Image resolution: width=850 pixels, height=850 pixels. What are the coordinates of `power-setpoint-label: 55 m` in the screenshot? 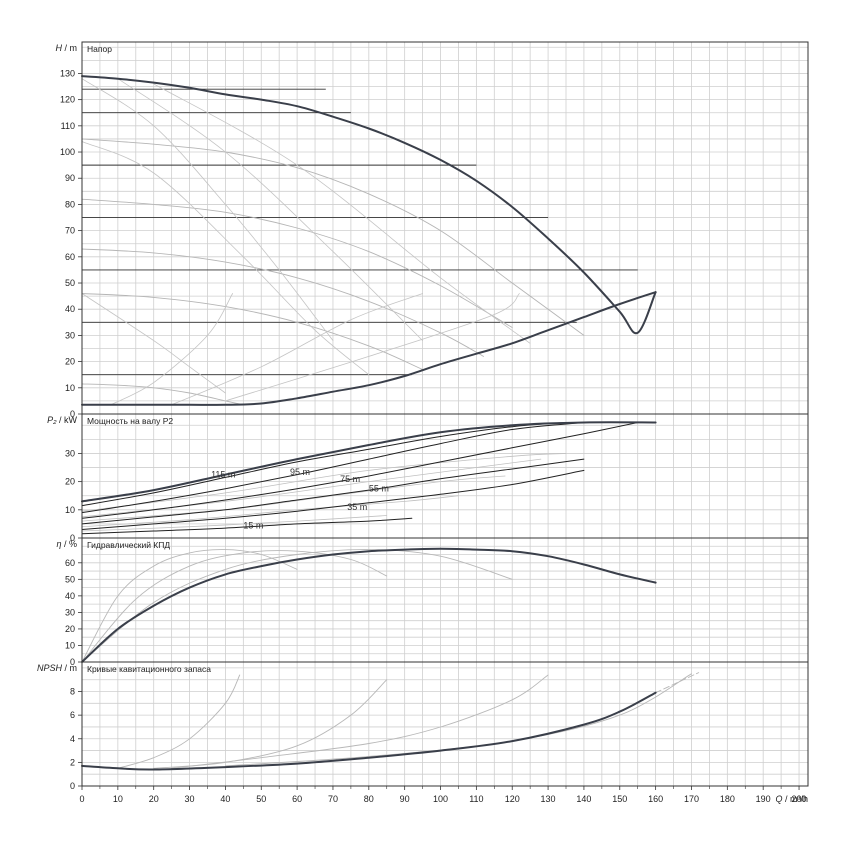 It's located at (379, 489).